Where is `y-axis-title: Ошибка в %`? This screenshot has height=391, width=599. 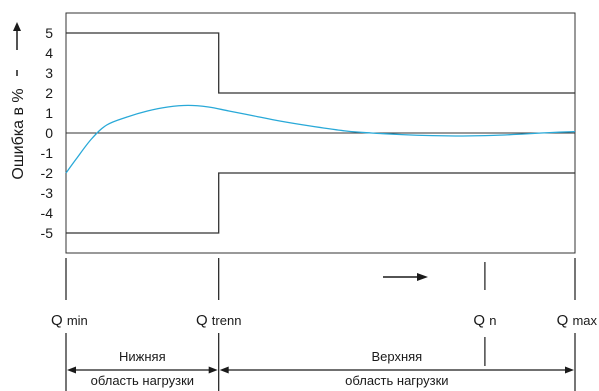
y-axis-title: Ошибка в % is located at coordinates (18, 101).